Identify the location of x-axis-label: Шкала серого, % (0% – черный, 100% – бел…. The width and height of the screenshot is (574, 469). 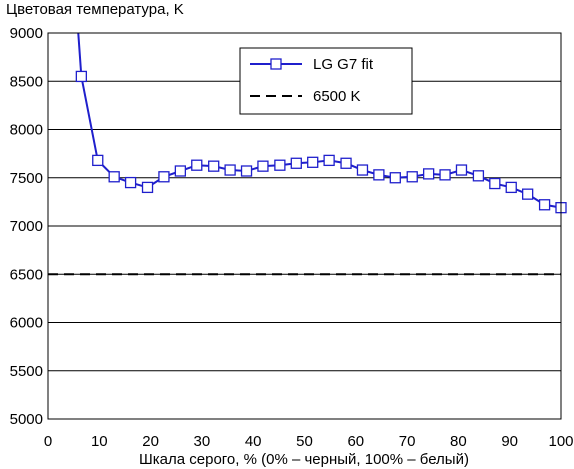
(304, 459).